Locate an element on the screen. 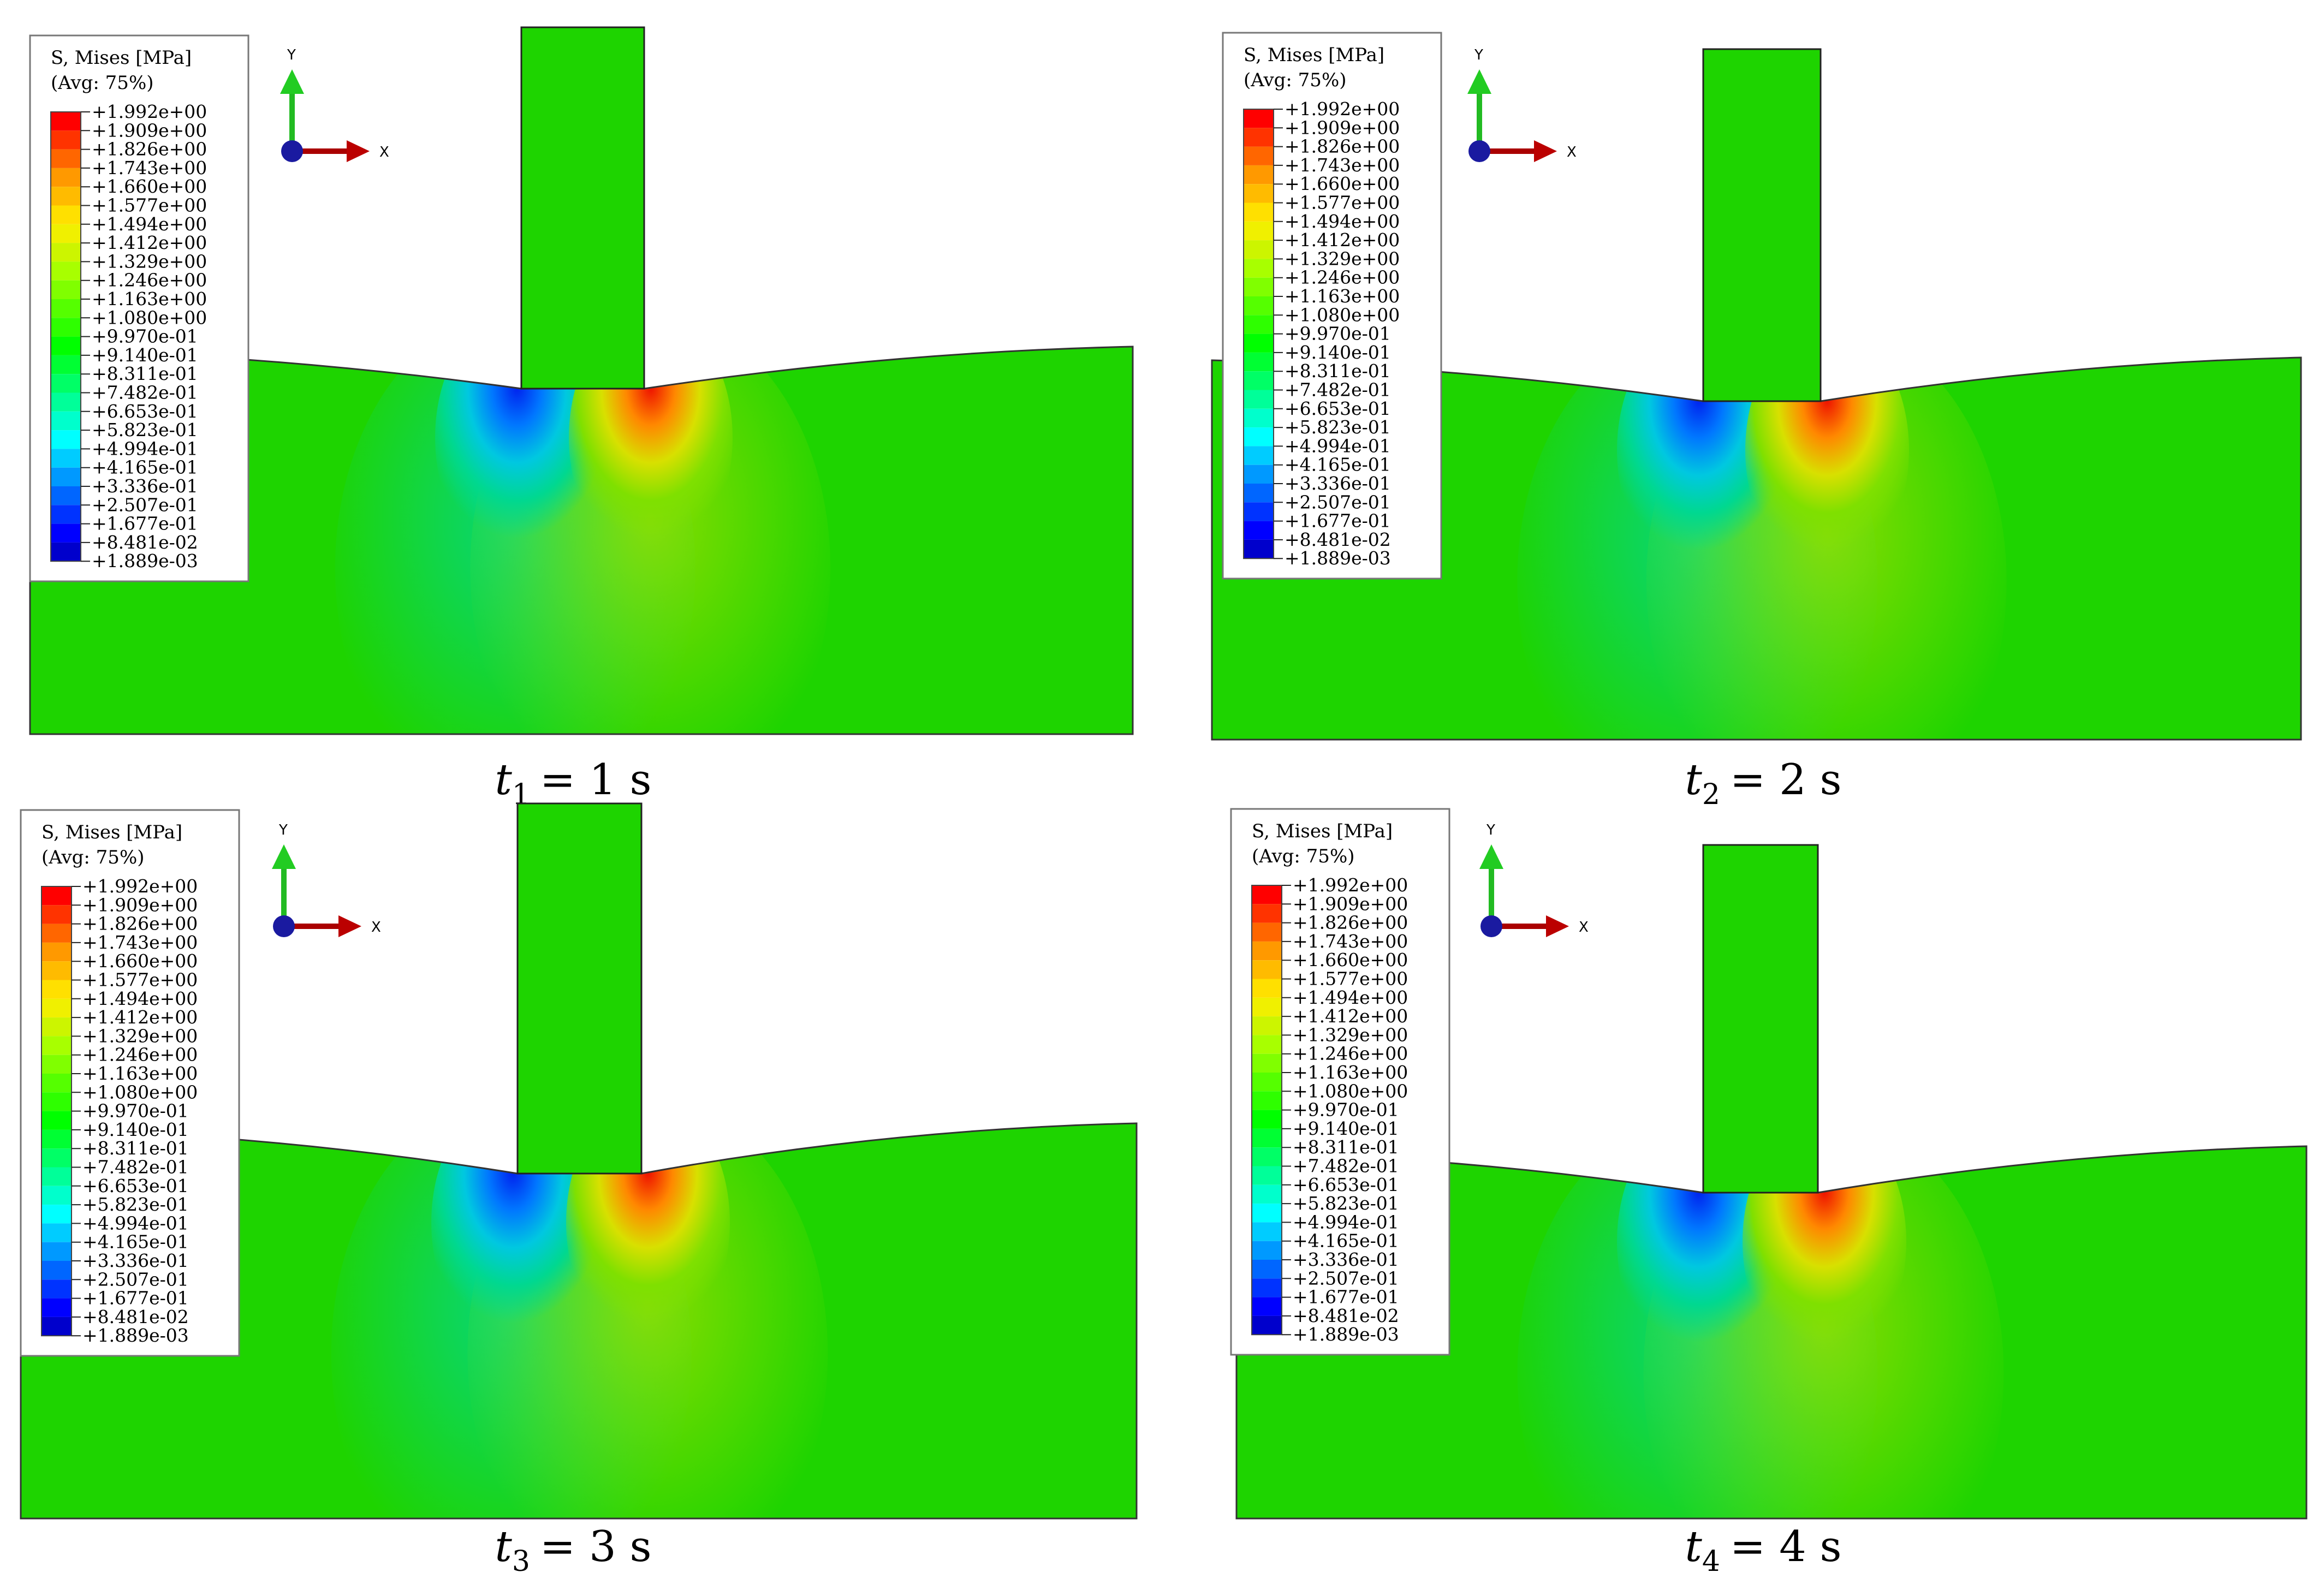  legend-value: +5.823e-01 is located at coordinates (1346, 1203).